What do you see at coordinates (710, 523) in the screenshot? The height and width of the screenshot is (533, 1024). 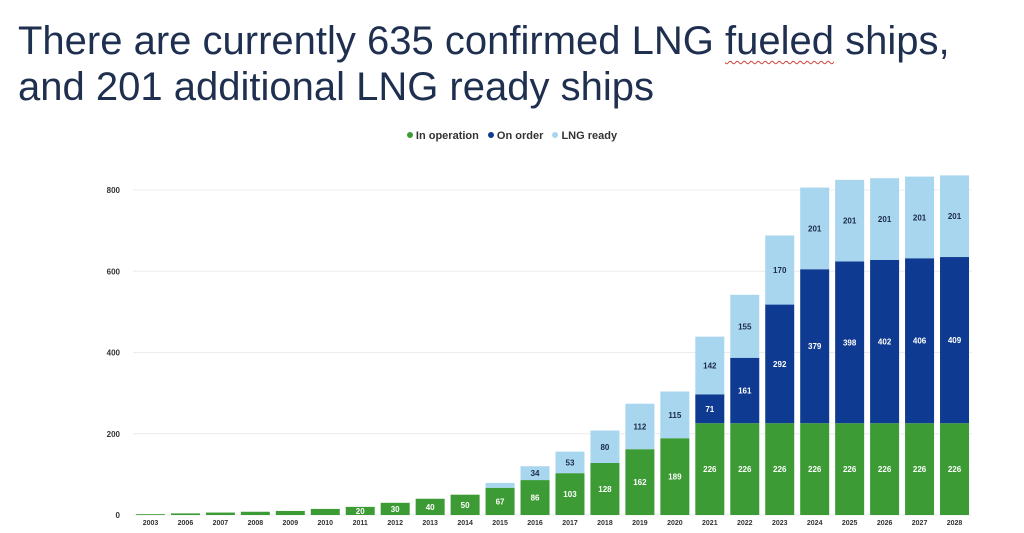 I see `x-tick-label-2021: 2021` at bounding box center [710, 523].